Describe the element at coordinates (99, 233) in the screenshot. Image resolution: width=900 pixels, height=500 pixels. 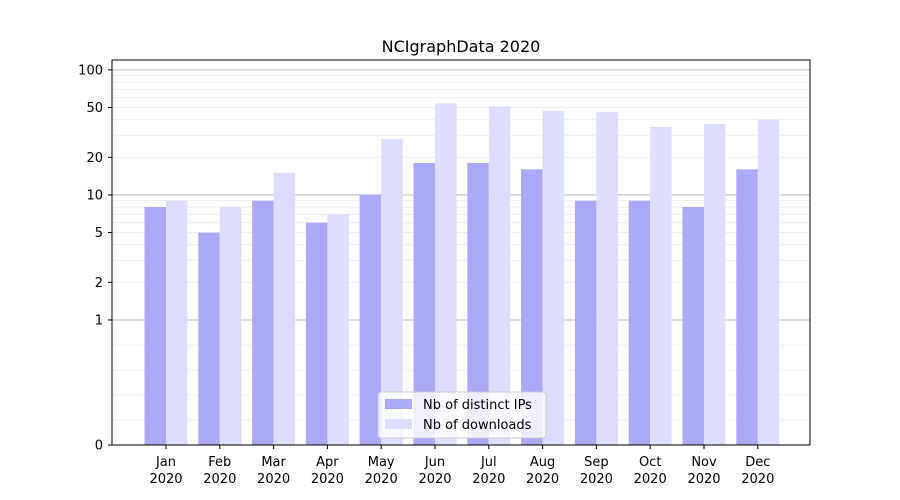
I see `y-tick-label: 5` at that location.